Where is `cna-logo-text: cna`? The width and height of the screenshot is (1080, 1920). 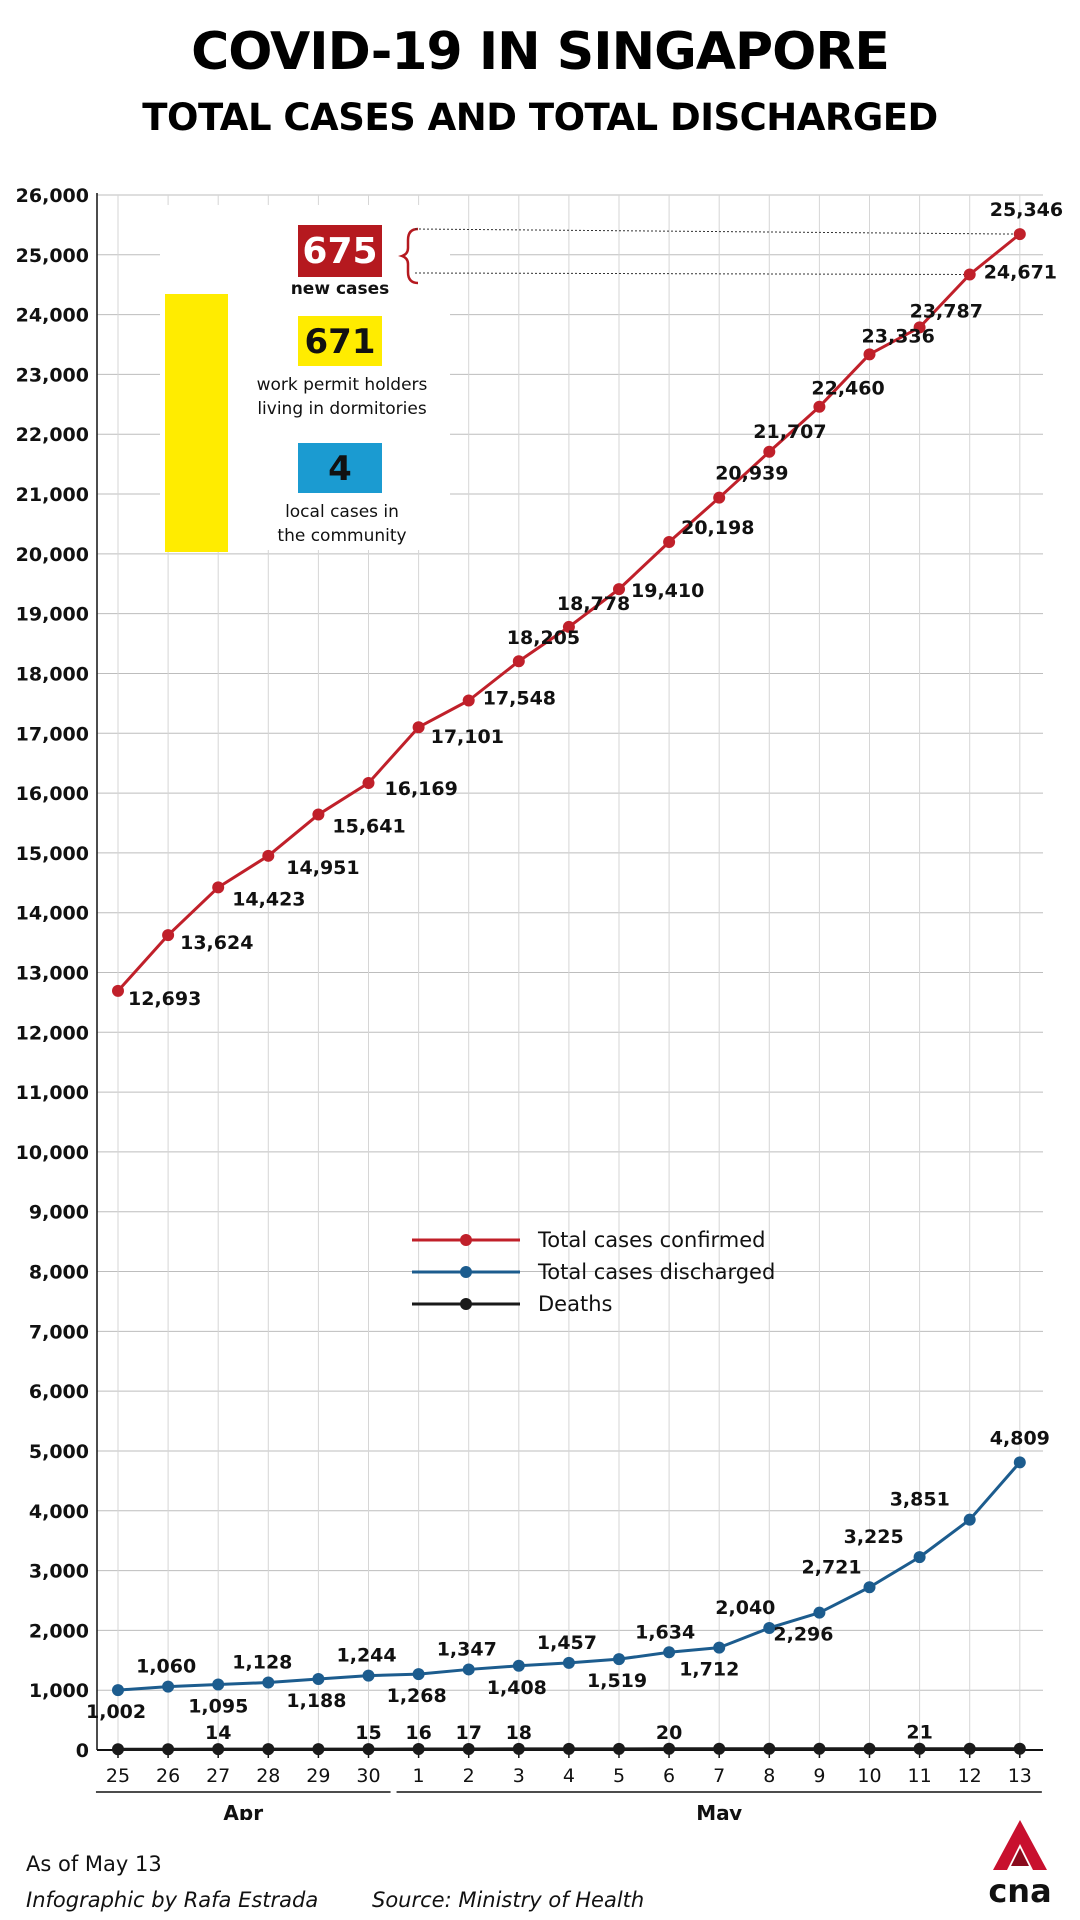
cna-logo-text: cna is located at coordinates (1019, 1890).